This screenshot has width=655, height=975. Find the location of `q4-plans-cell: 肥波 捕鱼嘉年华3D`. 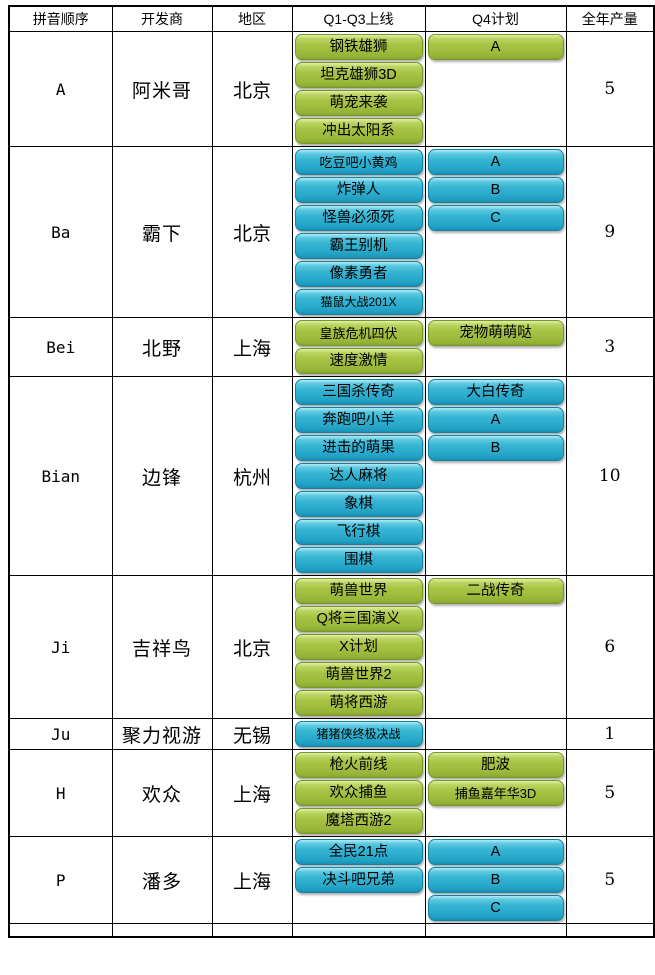

q4-plans-cell: 肥波 捕鱼嘉年华3D is located at coordinates (495, 793).